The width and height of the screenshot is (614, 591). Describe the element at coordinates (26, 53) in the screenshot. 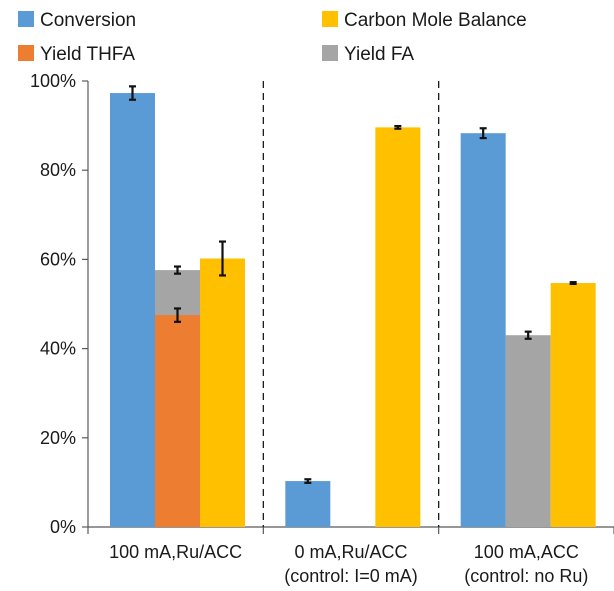

I see `legend-swatch-yield-thfa` at that location.